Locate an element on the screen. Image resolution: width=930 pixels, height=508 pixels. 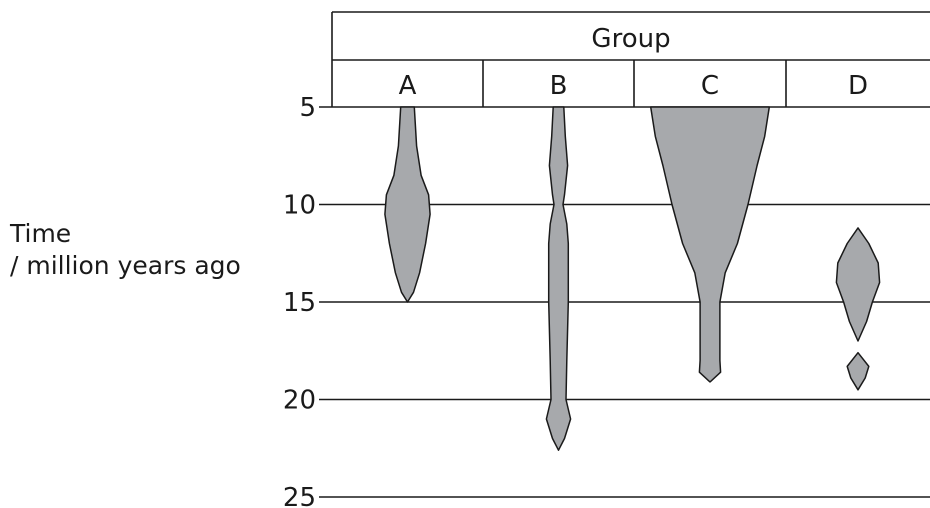
column-label-d: D is located at coordinates (858, 86).